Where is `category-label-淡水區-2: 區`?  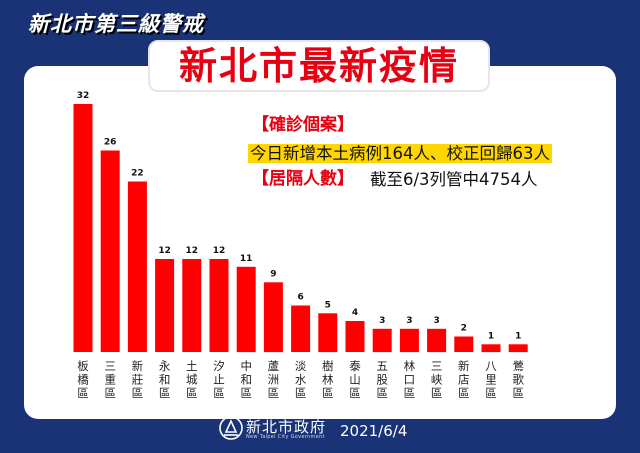 category-label-淡水區-2: 區 is located at coordinates (301, 393).